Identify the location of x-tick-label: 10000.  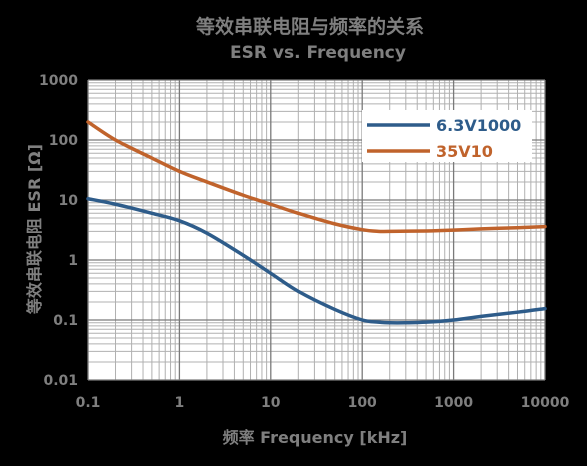
(545, 403).